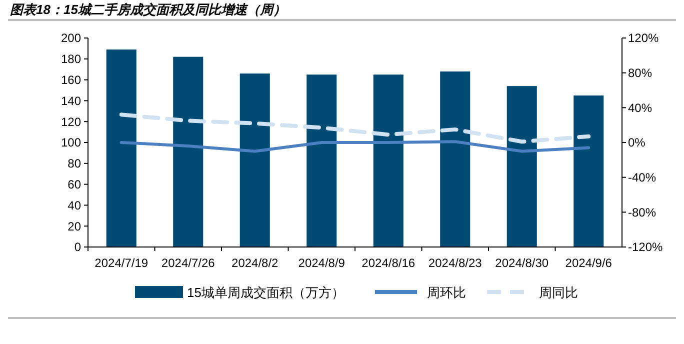 This screenshot has height=344, width=684. What do you see at coordinates (522, 263) in the screenshot?
I see `x-tick-label: 2024/8/30` at bounding box center [522, 263].